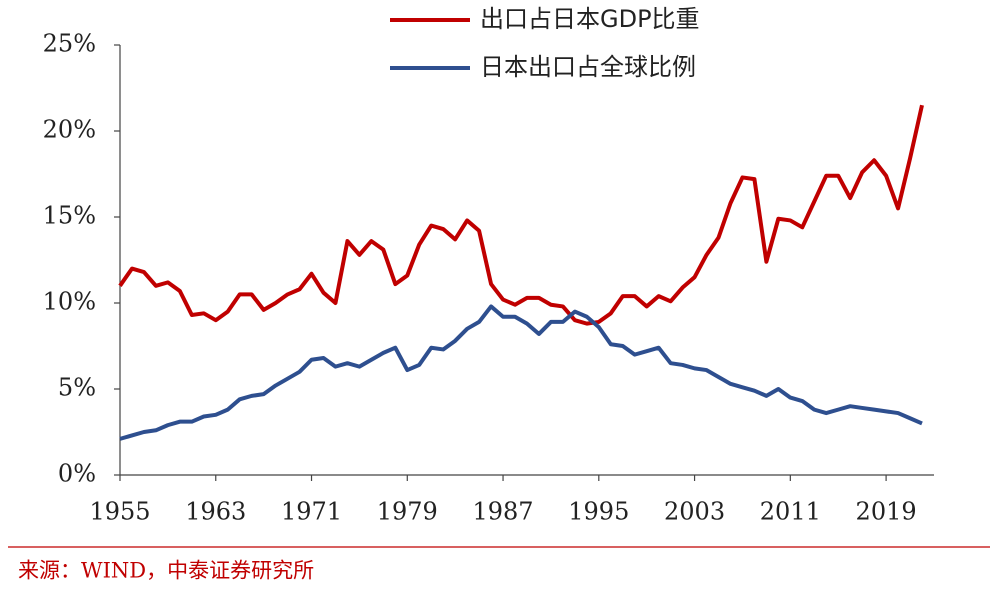  What do you see at coordinates (311, 512) in the screenshot?
I see `x-tick-label: 1971` at bounding box center [311, 512].